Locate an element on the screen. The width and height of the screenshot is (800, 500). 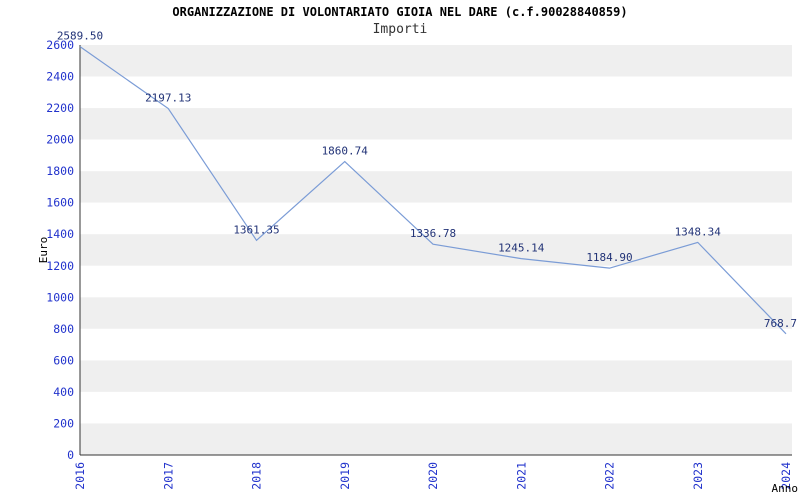
y-tick-label: 2200 is located at coordinates (60, 108).